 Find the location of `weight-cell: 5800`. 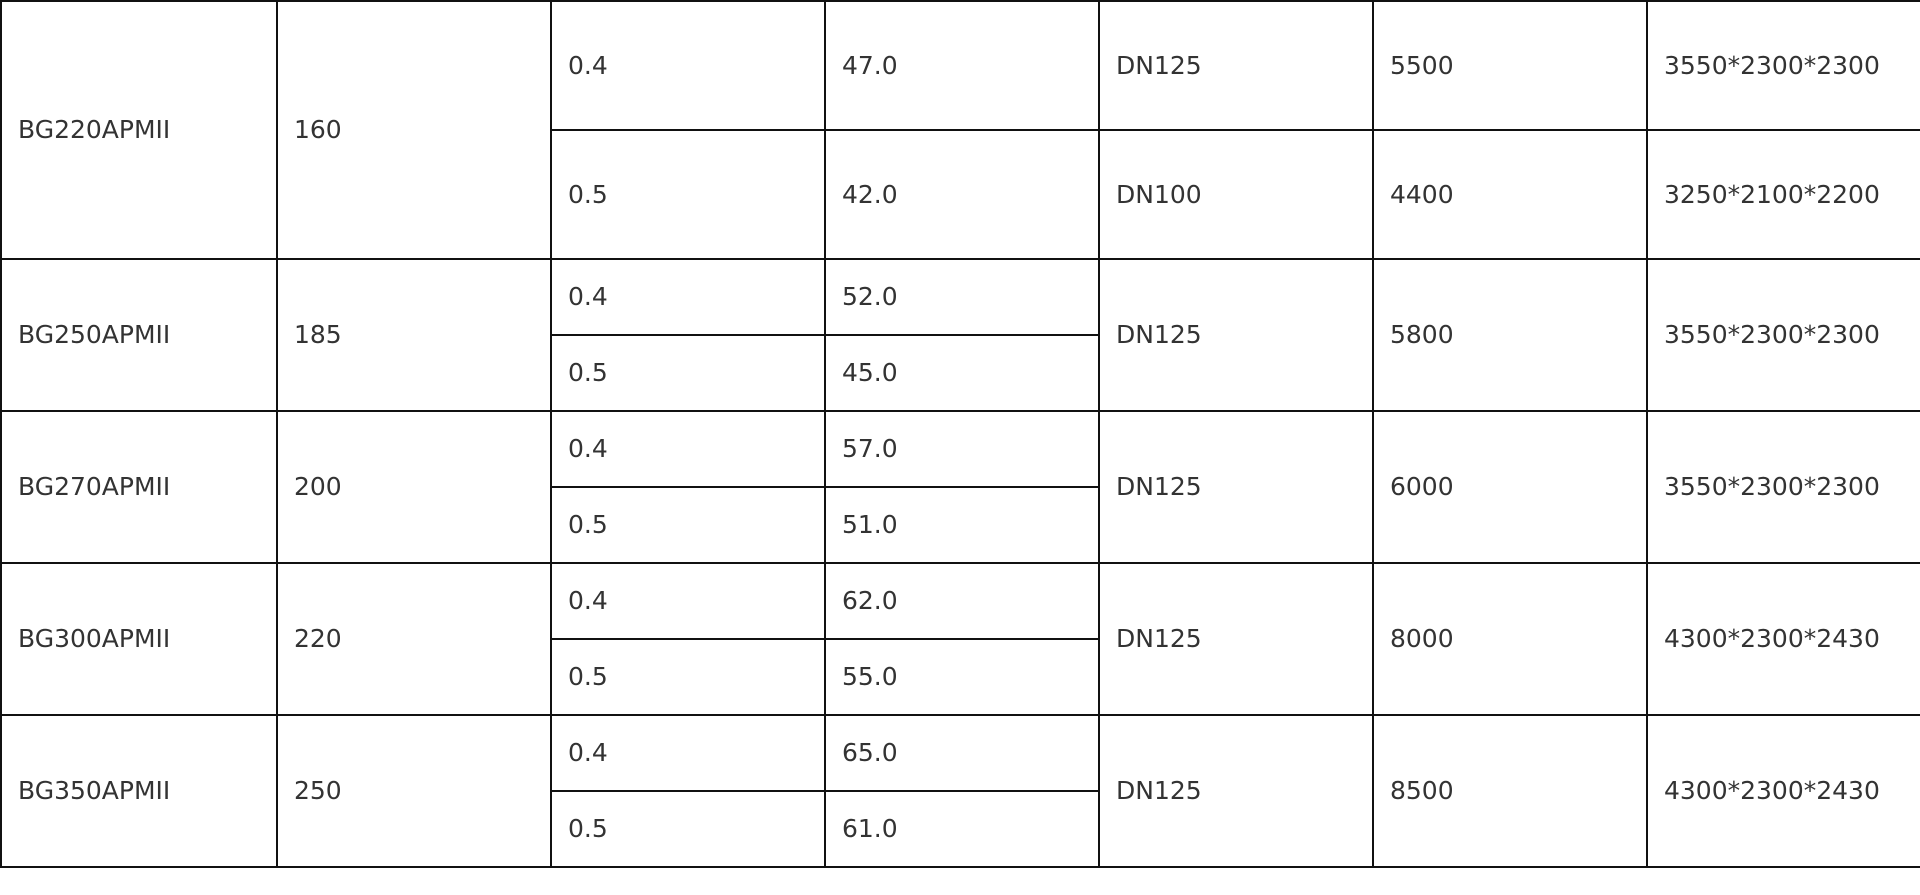

weight-cell: 5800 is located at coordinates (1510, 335).